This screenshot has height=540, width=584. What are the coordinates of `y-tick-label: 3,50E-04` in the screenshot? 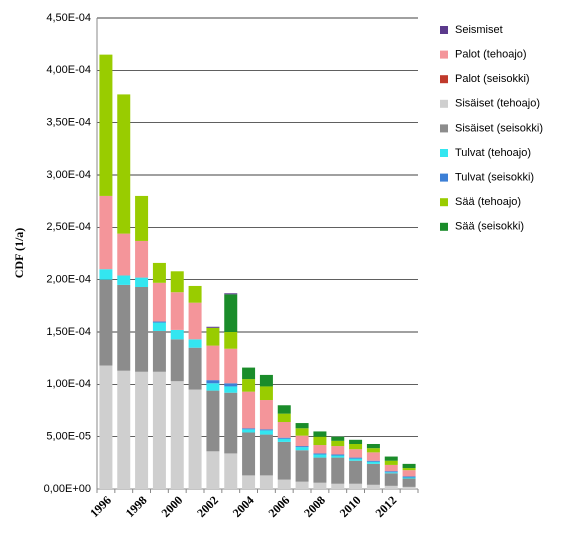 It's located at (68, 123).